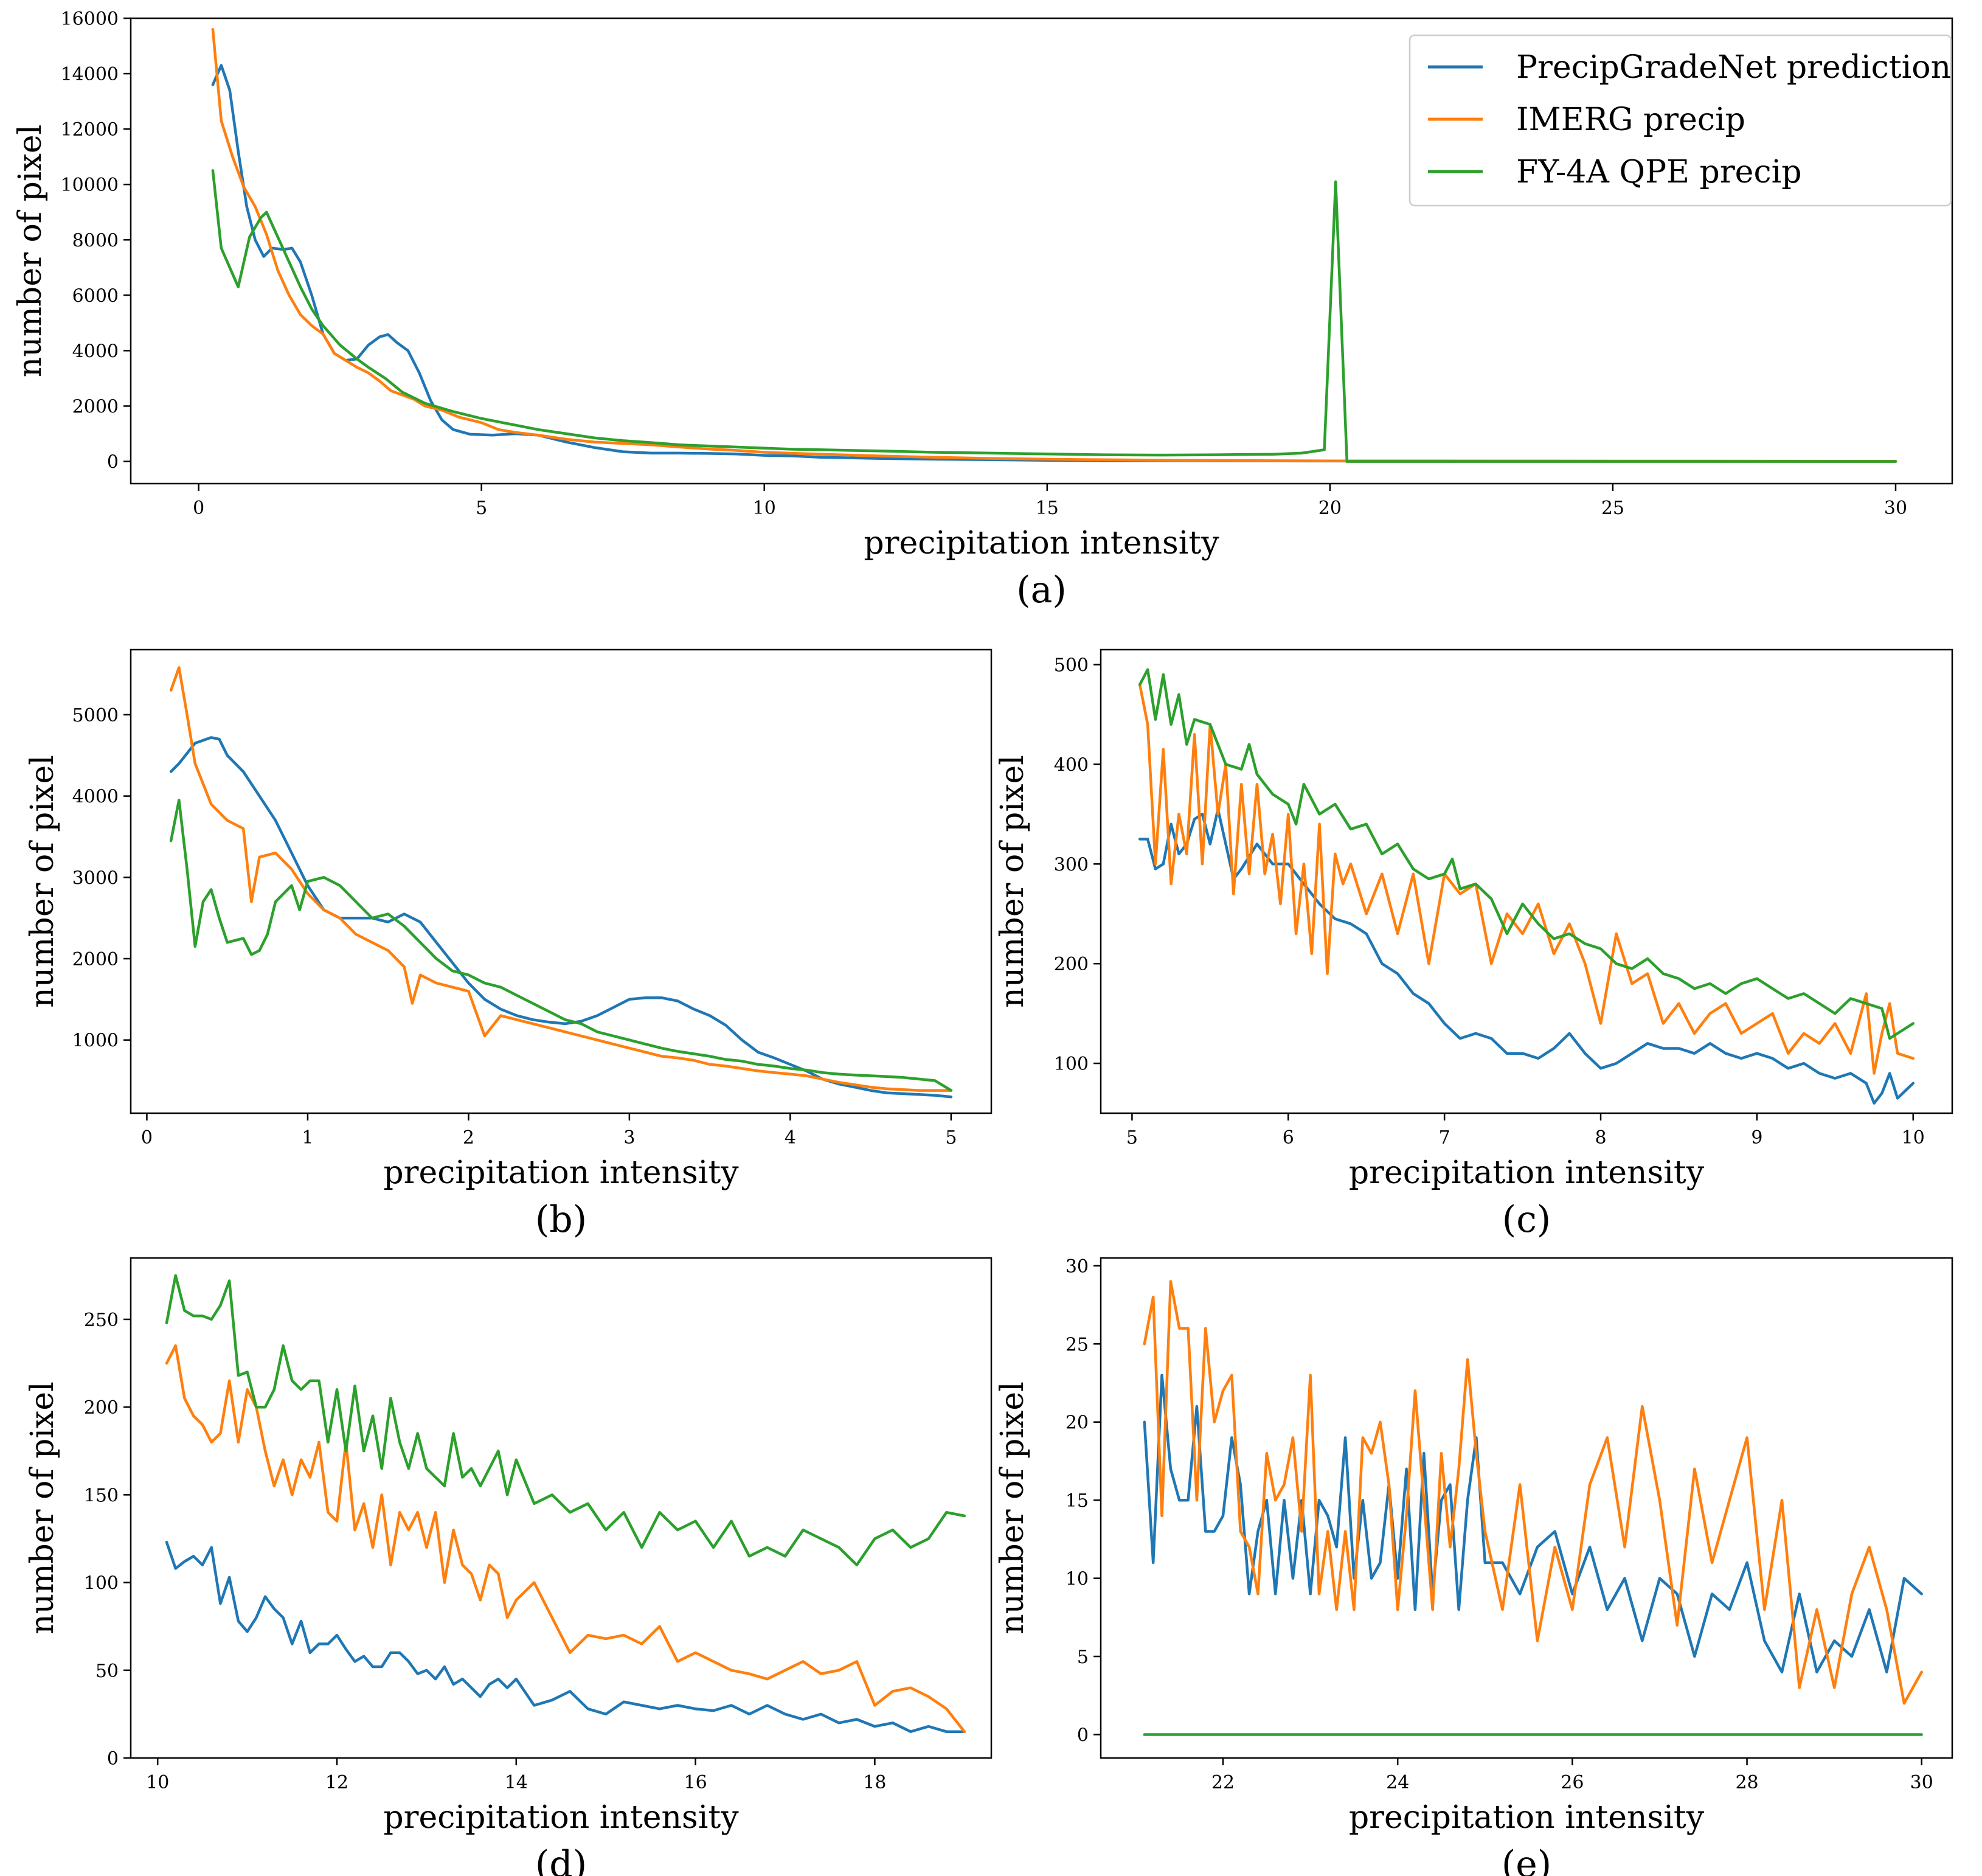  What do you see at coordinates (1077, 1266) in the screenshot?
I see `y-tick-label: 30` at bounding box center [1077, 1266].